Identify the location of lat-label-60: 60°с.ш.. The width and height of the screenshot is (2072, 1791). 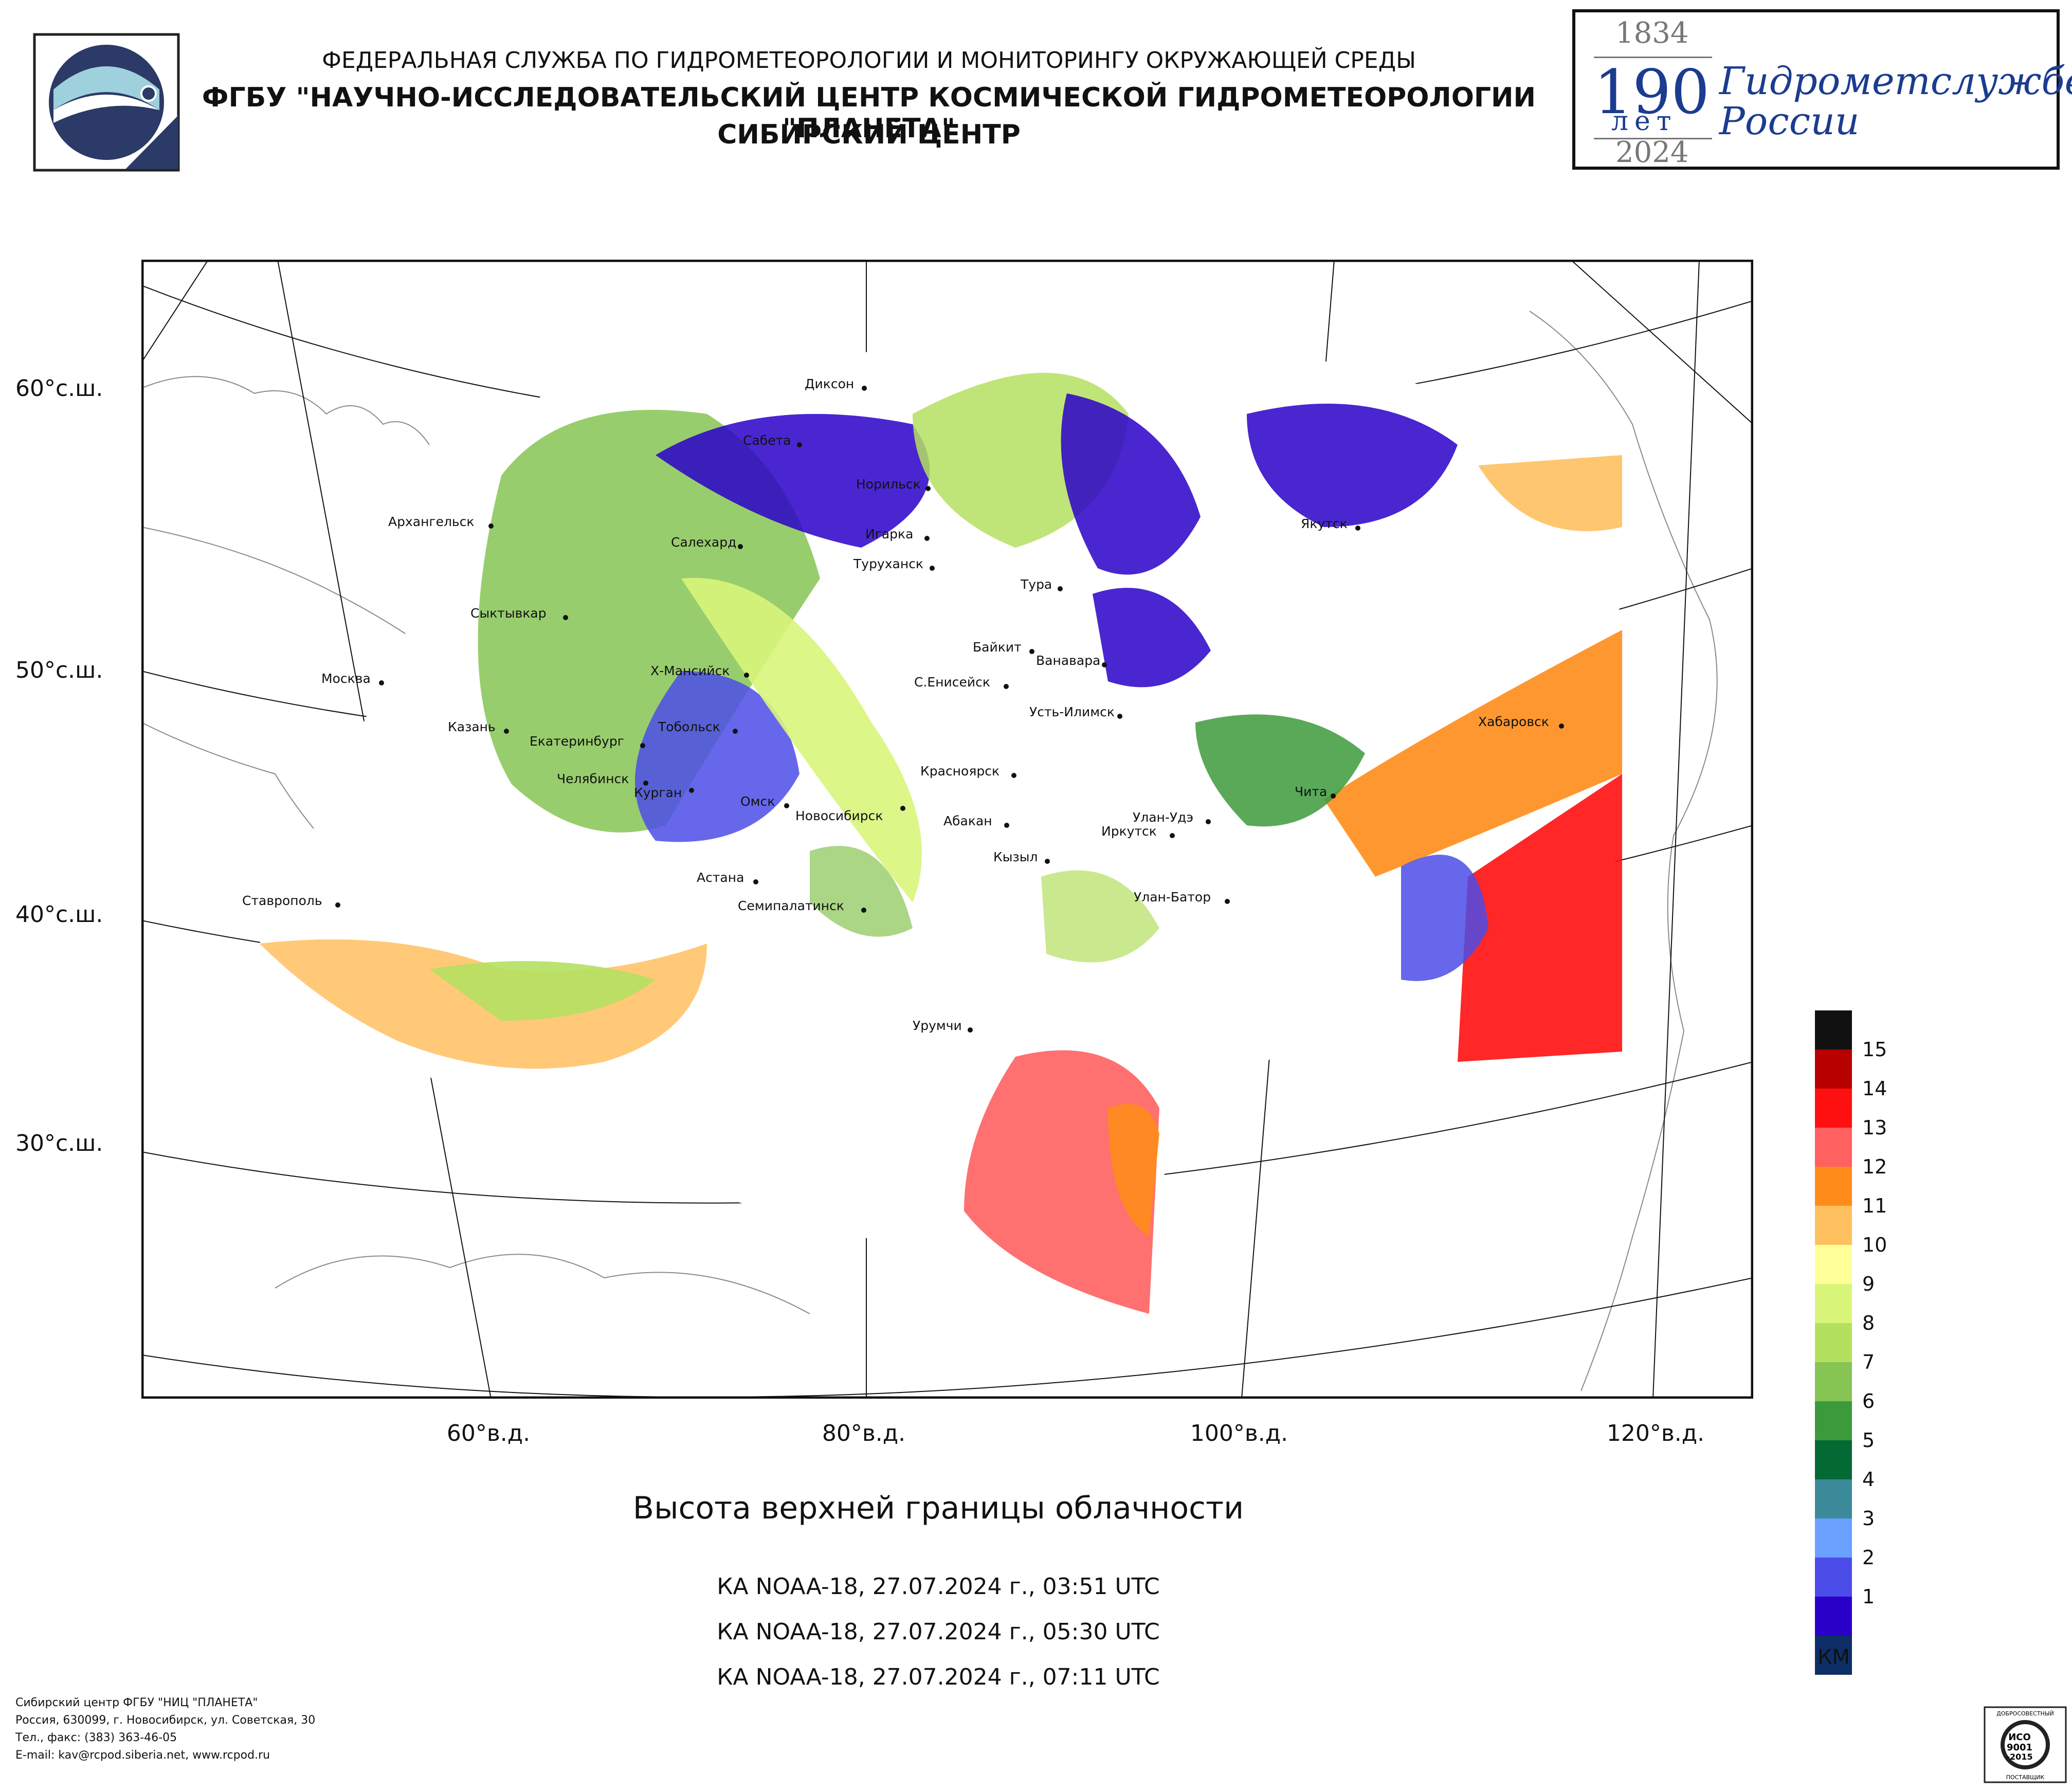
(59, 388).